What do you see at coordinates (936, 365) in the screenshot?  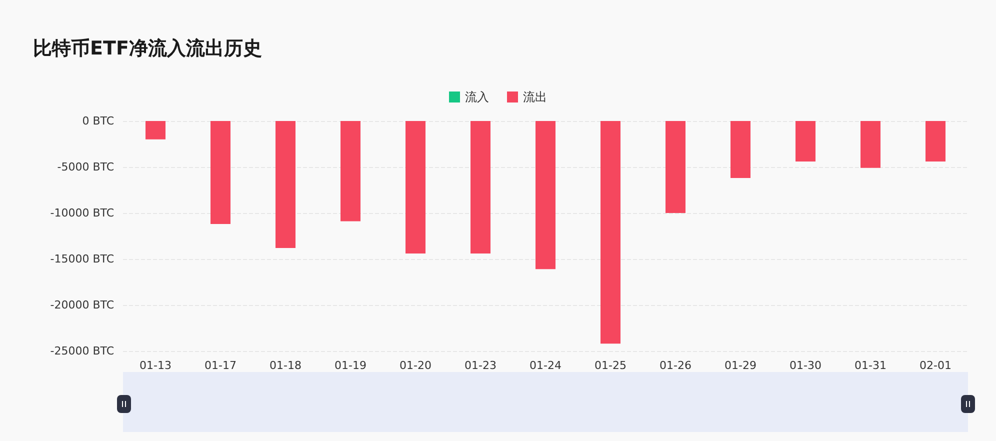 I see `x-tick-label: 02-01` at bounding box center [936, 365].